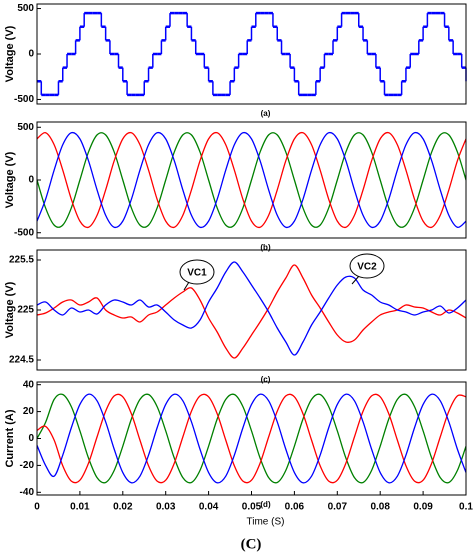  What do you see at coordinates (251, 438) in the screenshot?
I see `series-line` at bounding box center [251, 438].